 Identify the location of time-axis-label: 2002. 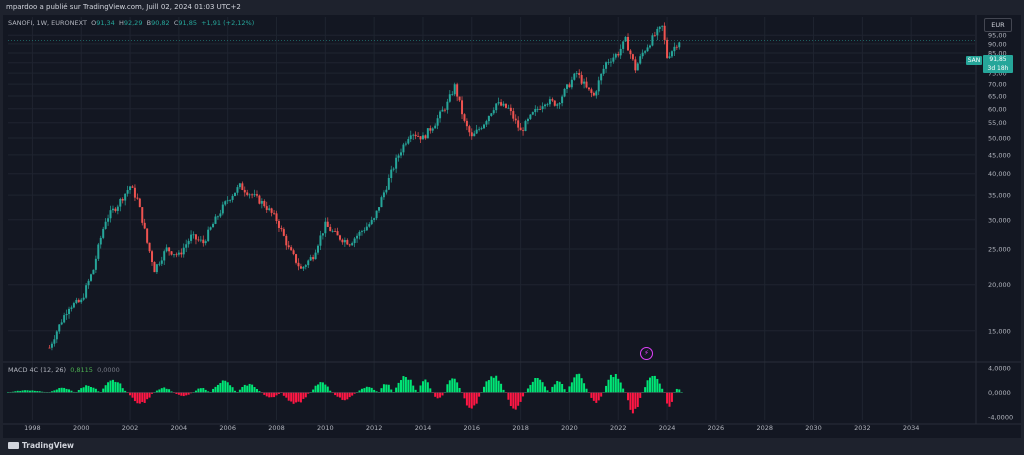
(130, 428).